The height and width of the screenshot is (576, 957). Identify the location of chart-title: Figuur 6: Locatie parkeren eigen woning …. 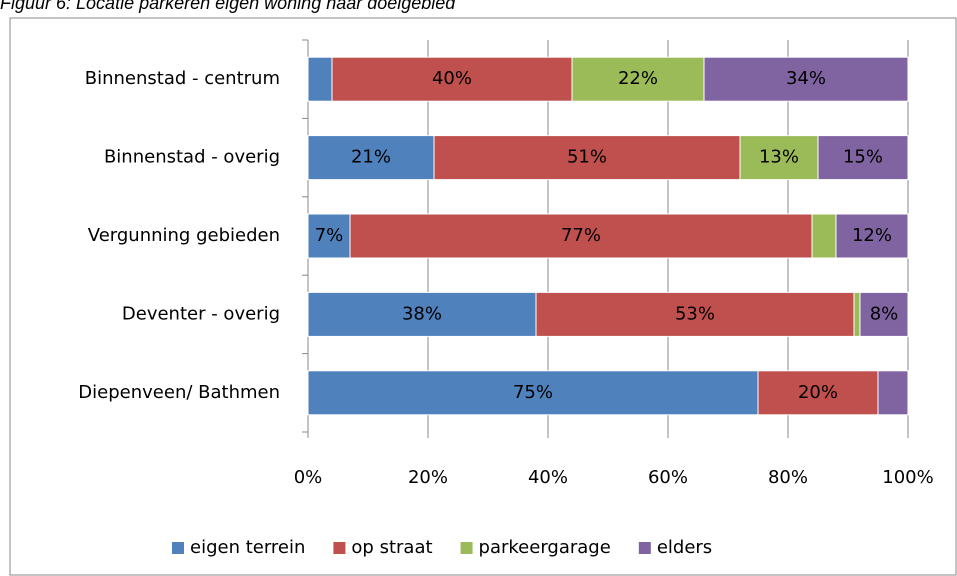
(228, 6).